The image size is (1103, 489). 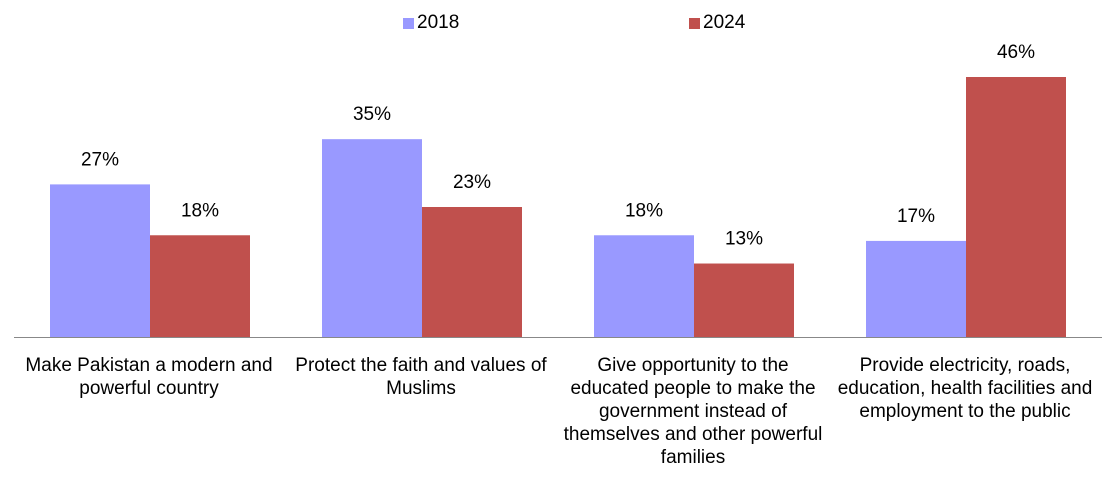 I want to click on bar-2024-cat2, so click(x=472, y=272).